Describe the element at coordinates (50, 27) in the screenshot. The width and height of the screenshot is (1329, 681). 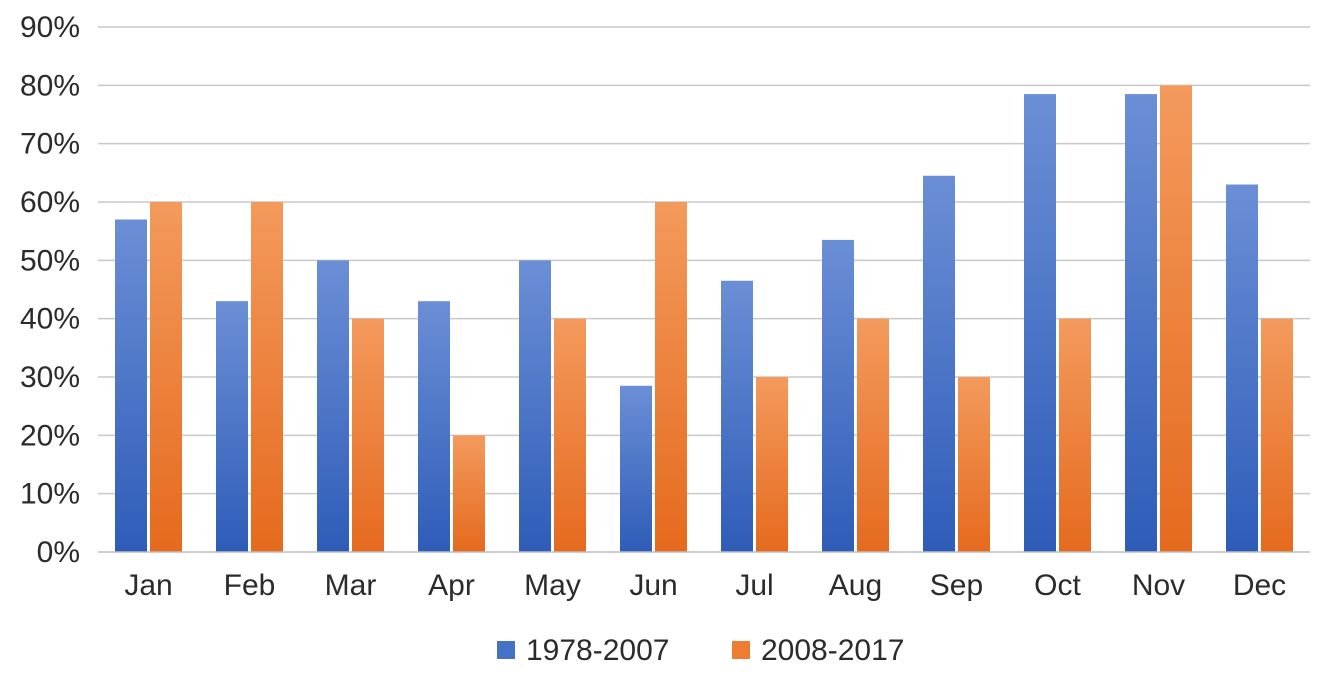
I see `y-tick-label: 90%` at that location.